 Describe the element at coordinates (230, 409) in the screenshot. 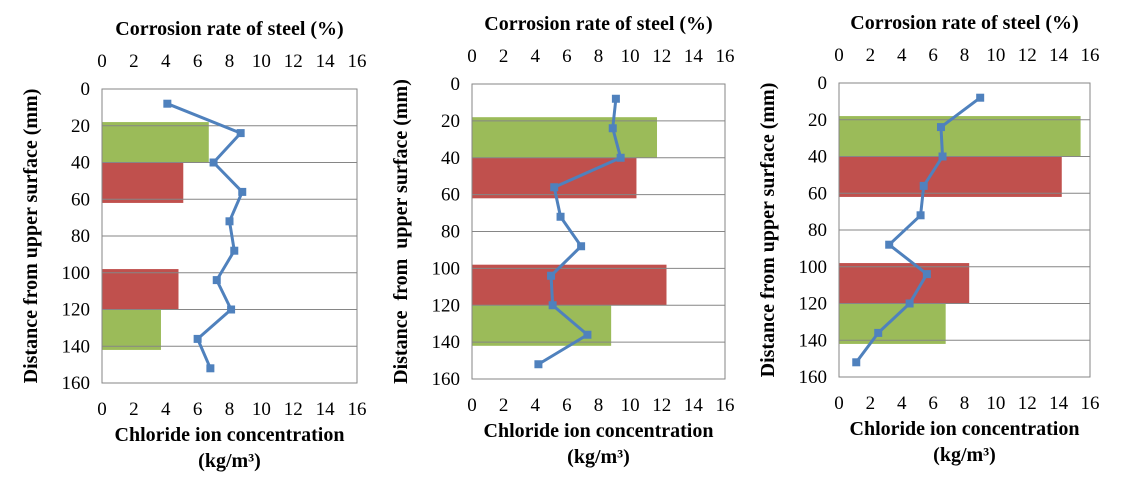

I see `x-tick-label-bottom: 8` at that location.